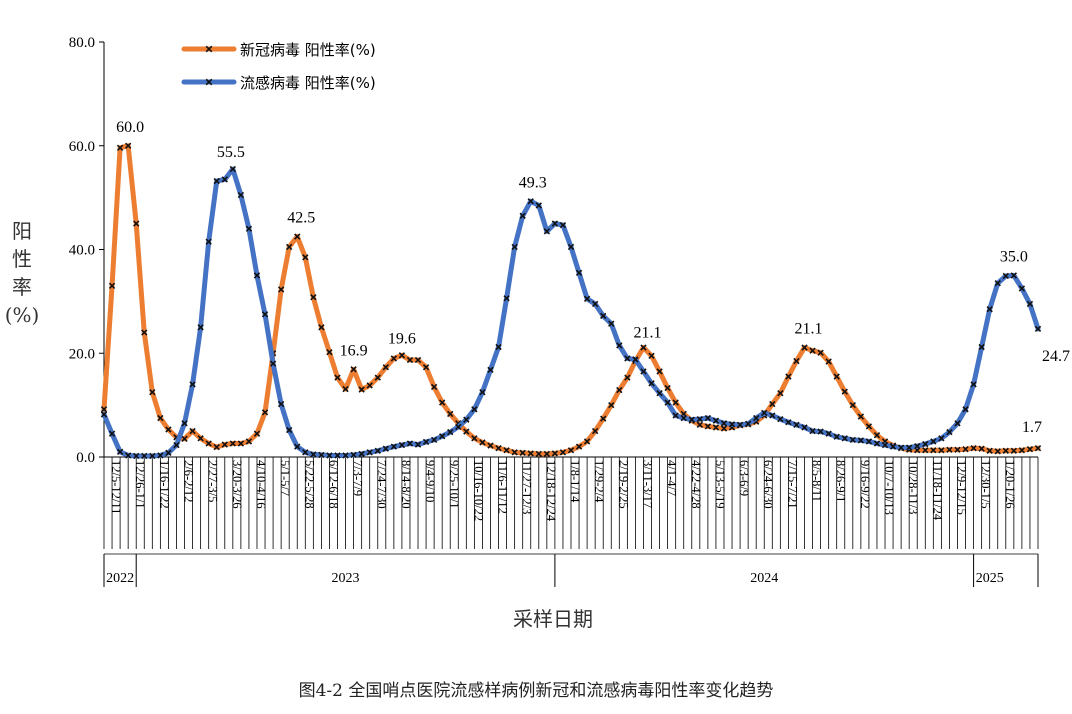  Describe the element at coordinates (809, 329) in the screenshot. I see `data-label: 21.1` at that location.